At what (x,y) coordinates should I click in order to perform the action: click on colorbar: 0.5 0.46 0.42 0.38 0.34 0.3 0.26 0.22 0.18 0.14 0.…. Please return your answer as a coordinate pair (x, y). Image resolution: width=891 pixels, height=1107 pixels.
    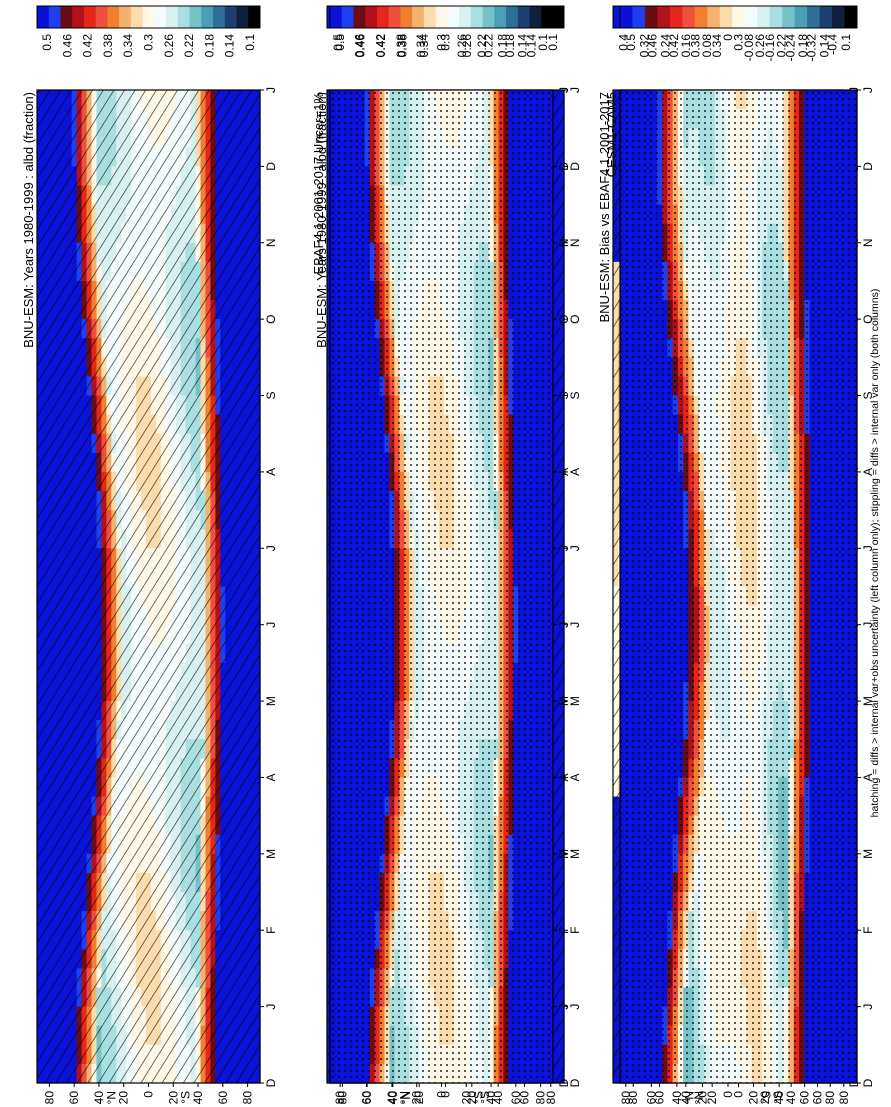
    Looking at the image, I should click on (148, 31).